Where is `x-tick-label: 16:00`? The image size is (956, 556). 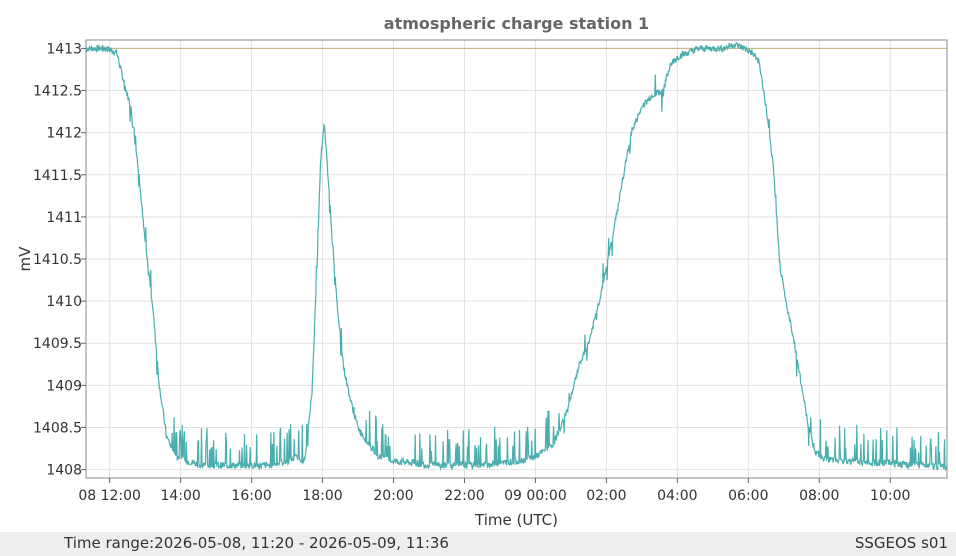
x-tick-label: 16:00 is located at coordinates (251, 496).